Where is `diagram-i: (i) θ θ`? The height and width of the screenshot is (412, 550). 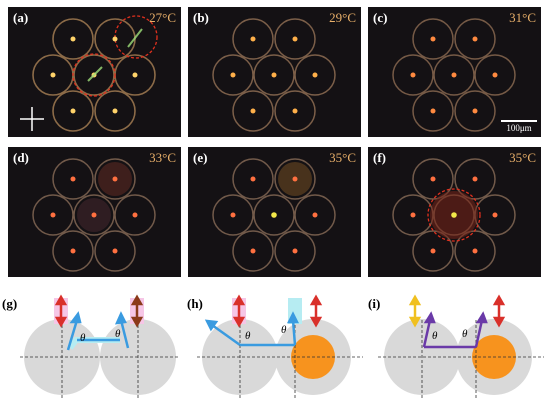 diagram-i: (i) θ θ is located at coordinates (457, 348).